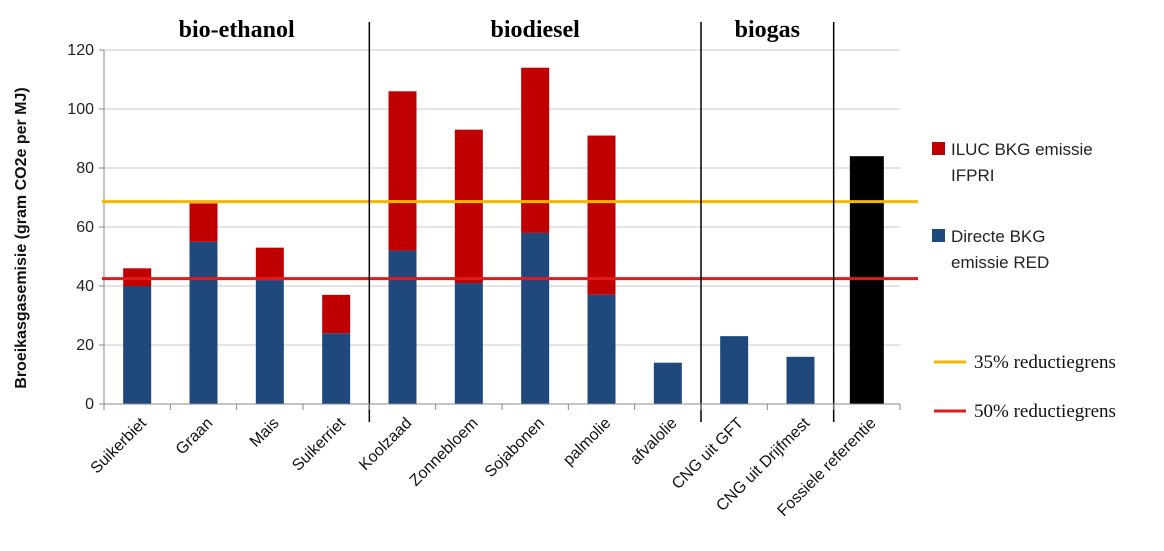 The width and height of the screenshot is (1164, 551). I want to click on x-tick-label: Sojabonen, so click(515, 448).